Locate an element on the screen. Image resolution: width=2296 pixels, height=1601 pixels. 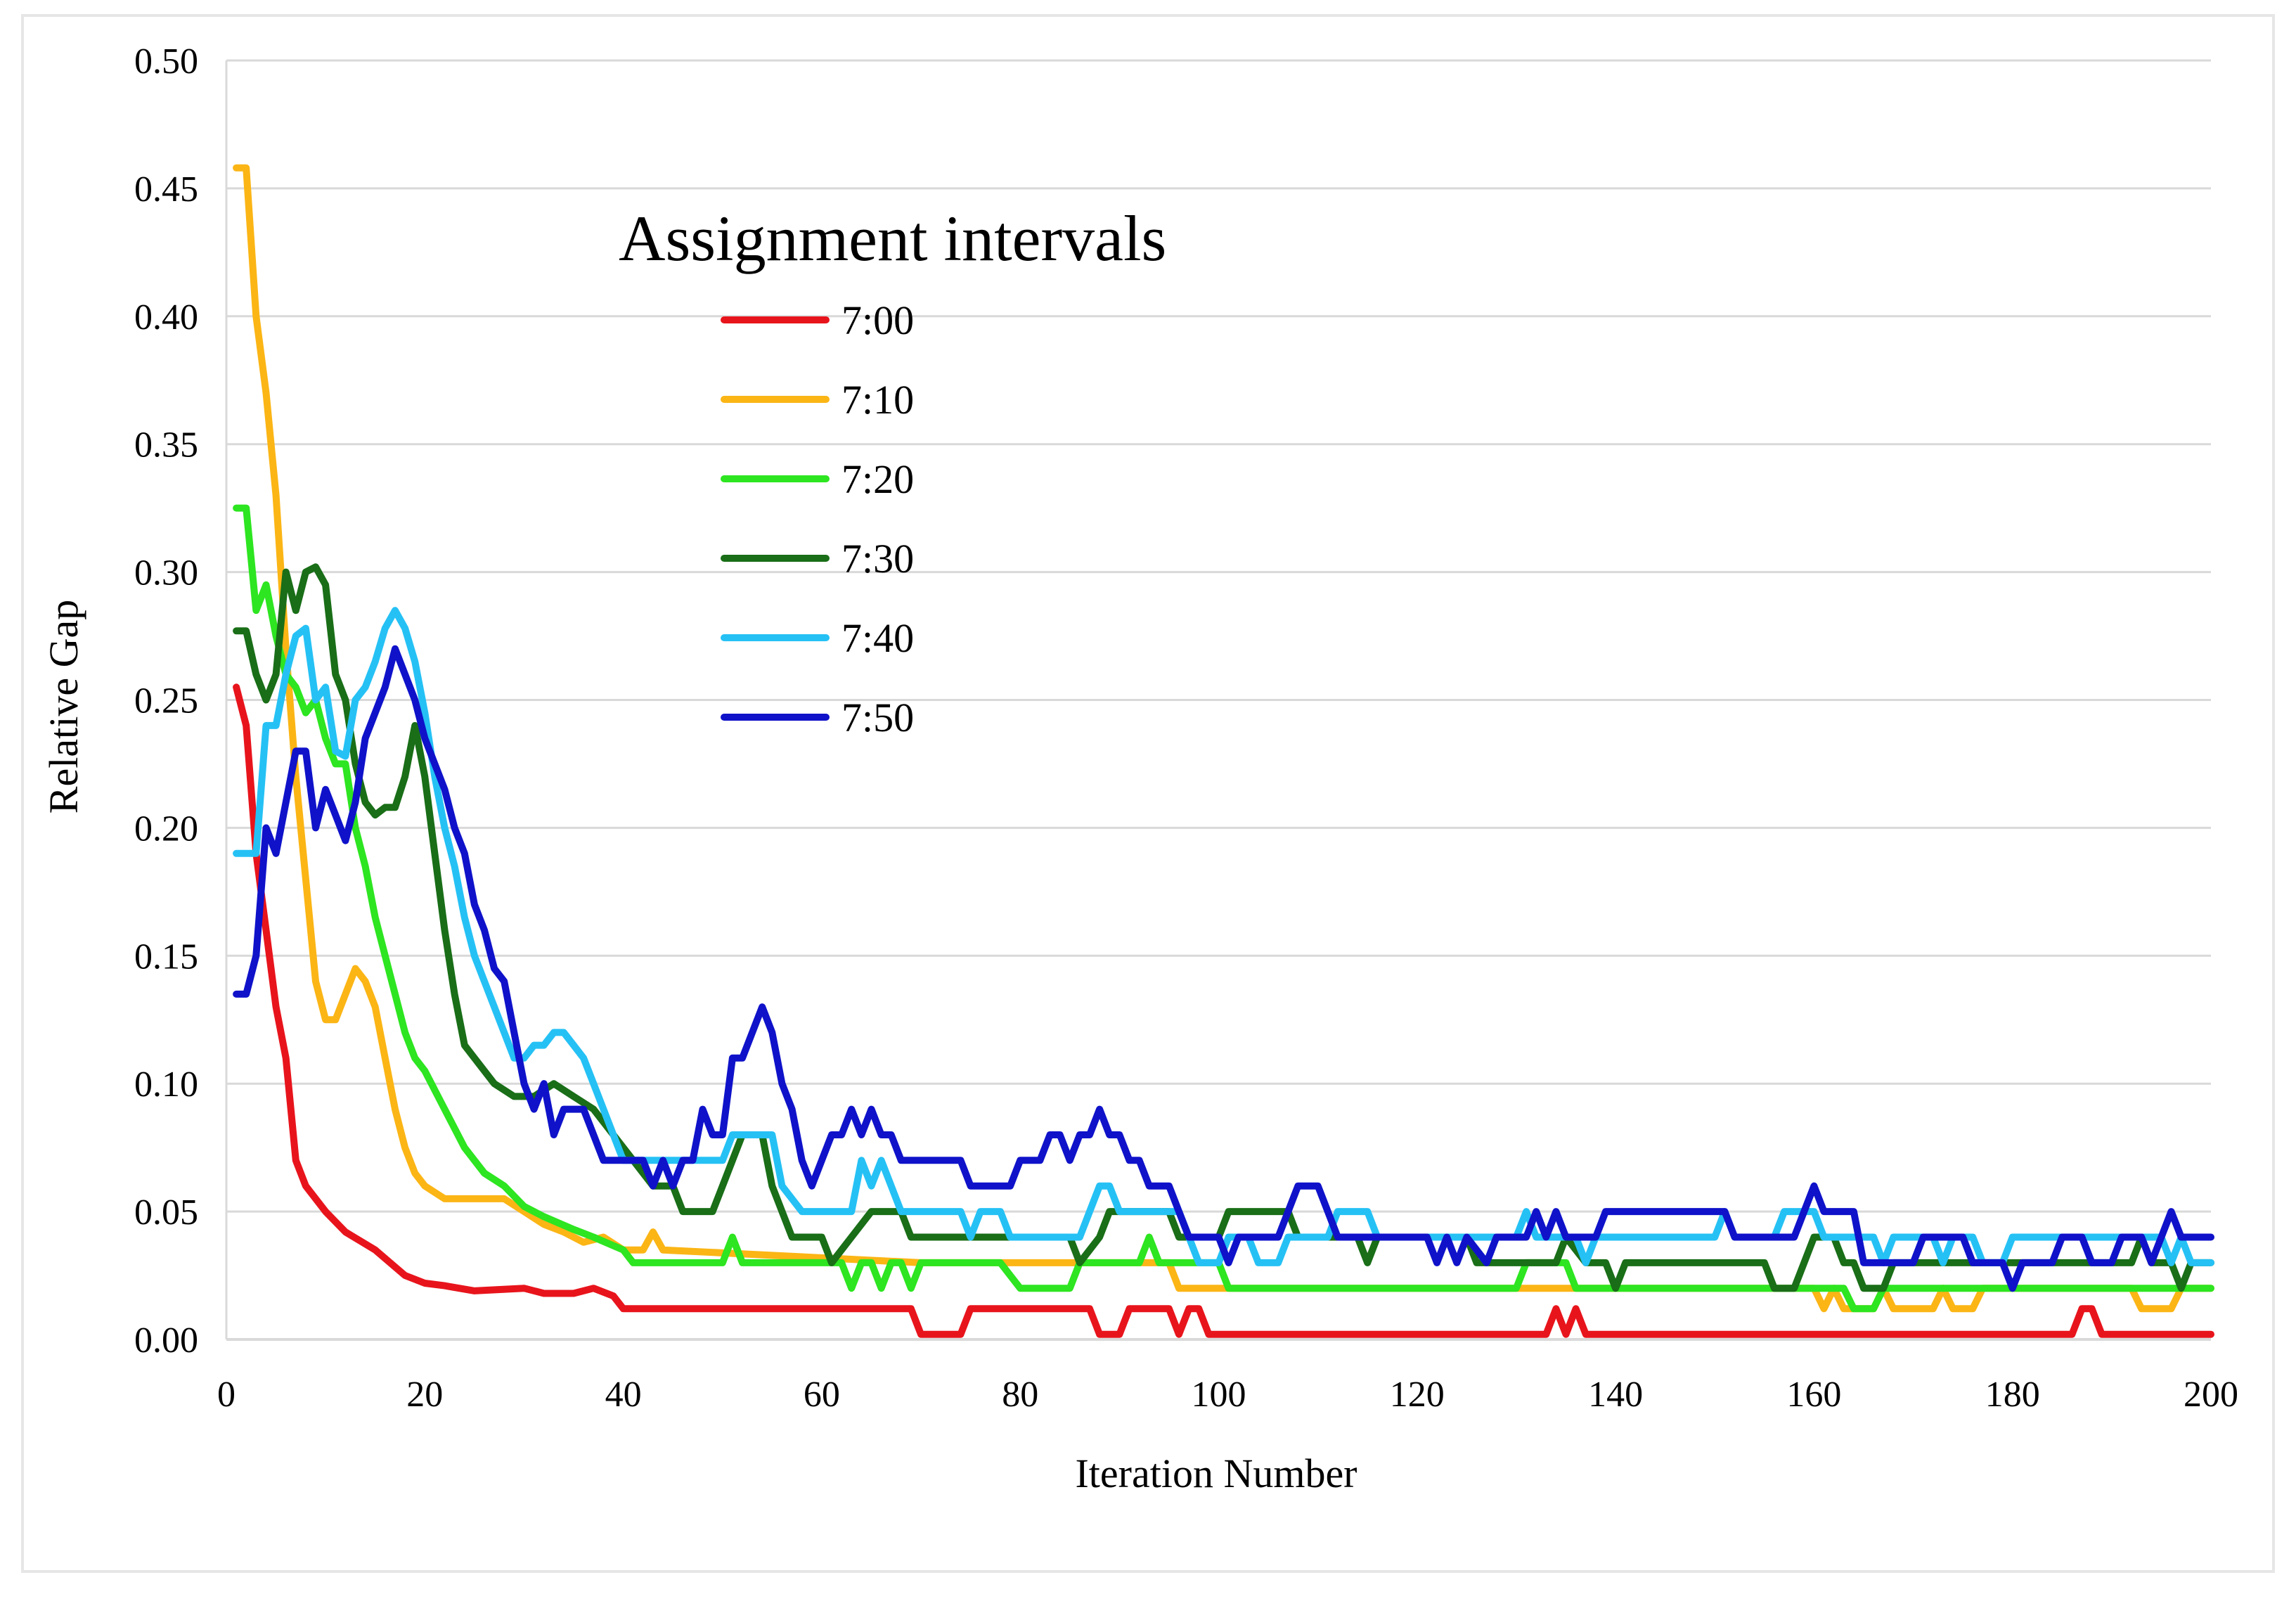
y-tick-label: 0.40 is located at coordinates (166, 317).